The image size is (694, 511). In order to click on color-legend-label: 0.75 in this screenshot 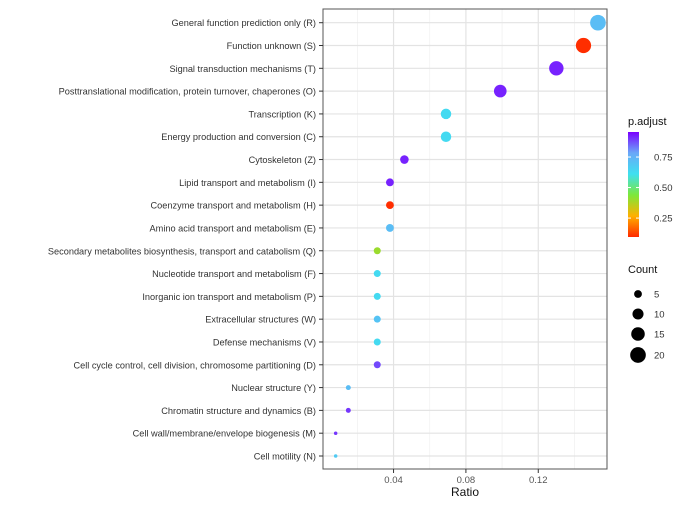, I will do `click(663, 158)`.